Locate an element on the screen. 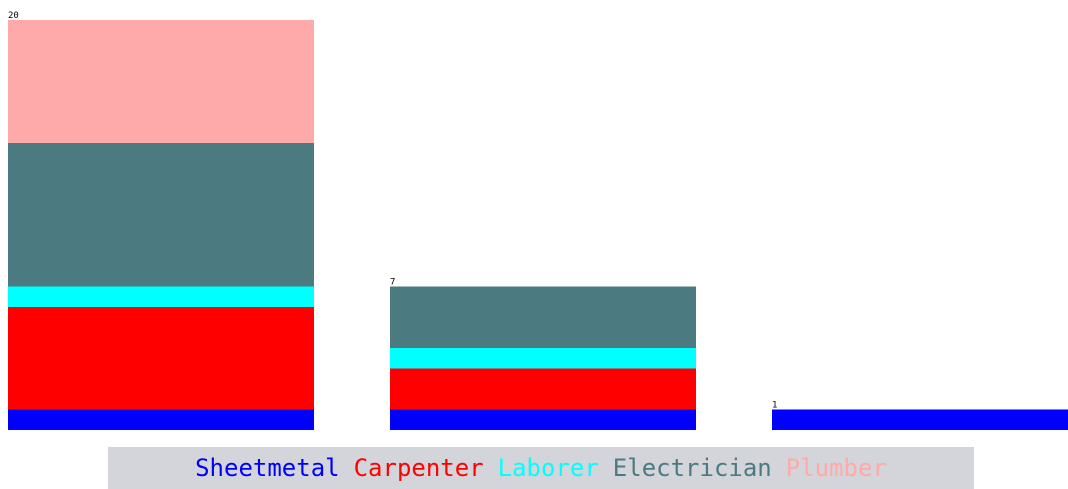  bar-total-label-3: 1 is located at coordinates (774, 406).